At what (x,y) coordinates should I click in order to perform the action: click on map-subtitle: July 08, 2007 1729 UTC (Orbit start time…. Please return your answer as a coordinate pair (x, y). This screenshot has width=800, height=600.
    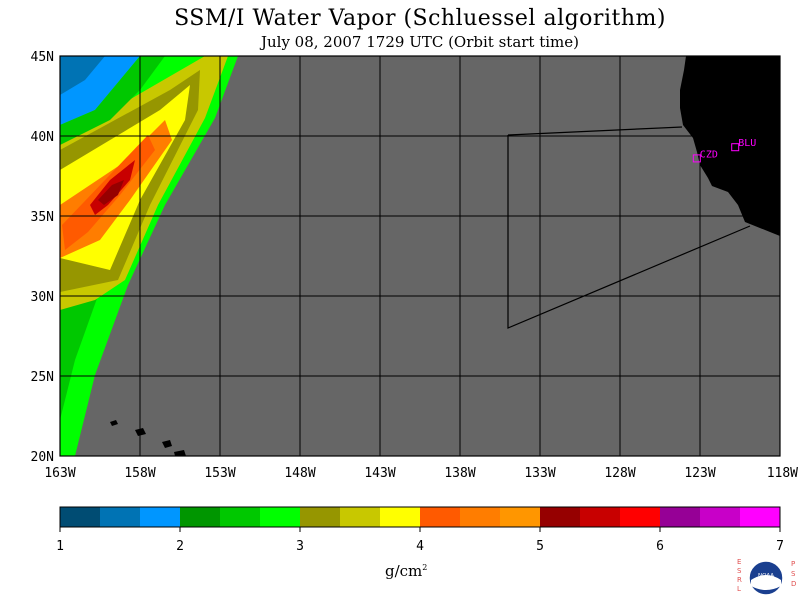
    Looking at the image, I should click on (420, 42).